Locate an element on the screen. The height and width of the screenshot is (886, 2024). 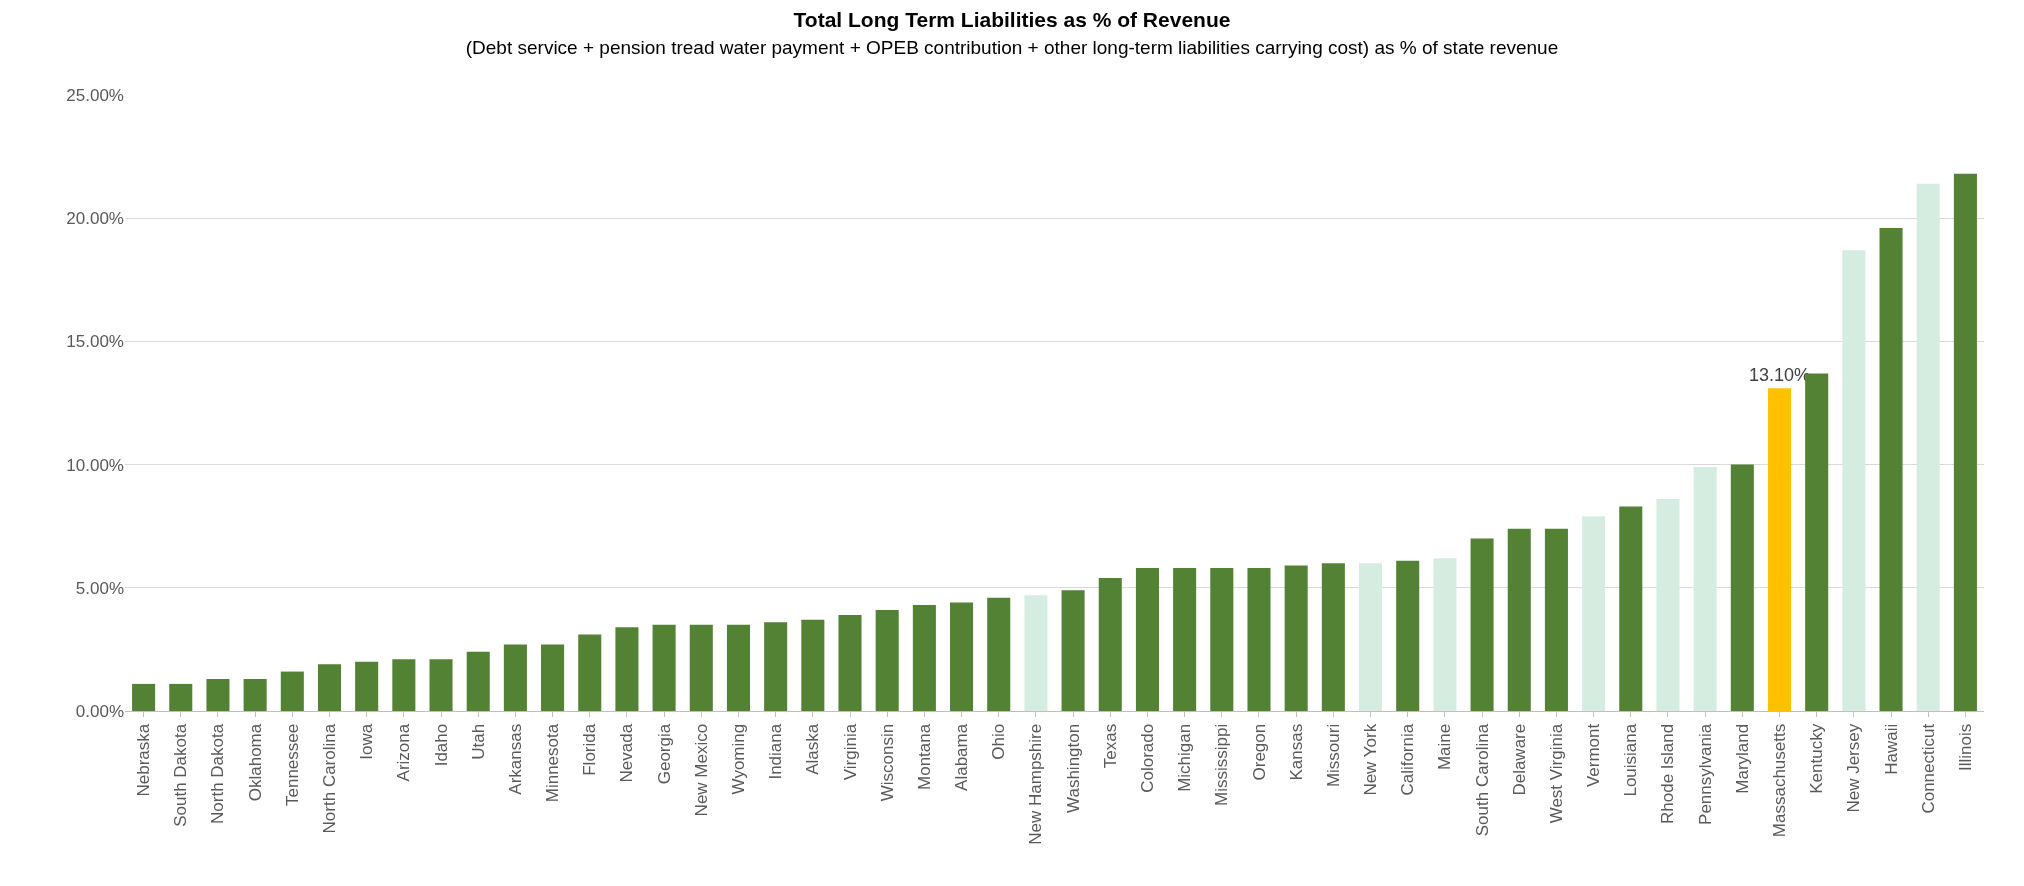
x-tick-label: Texas is located at coordinates (1110, 746).